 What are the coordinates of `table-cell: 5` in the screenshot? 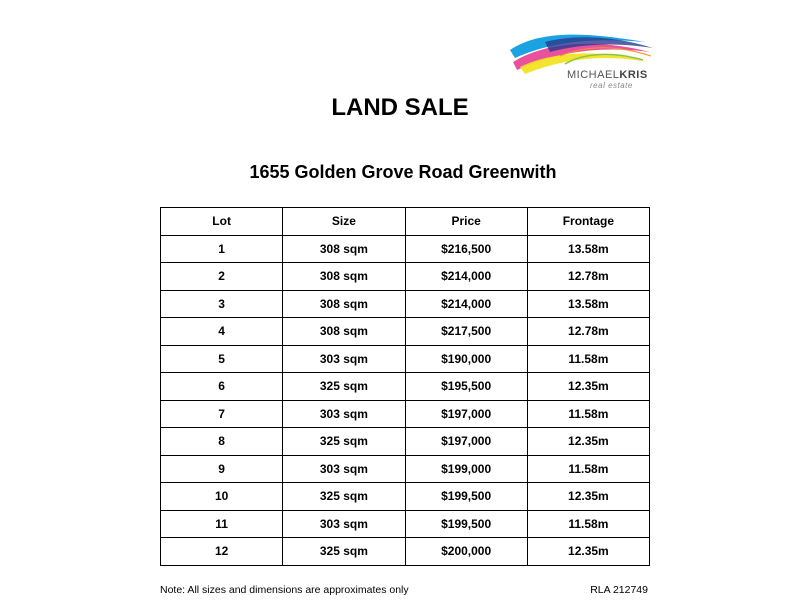 It's located at (221, 358).